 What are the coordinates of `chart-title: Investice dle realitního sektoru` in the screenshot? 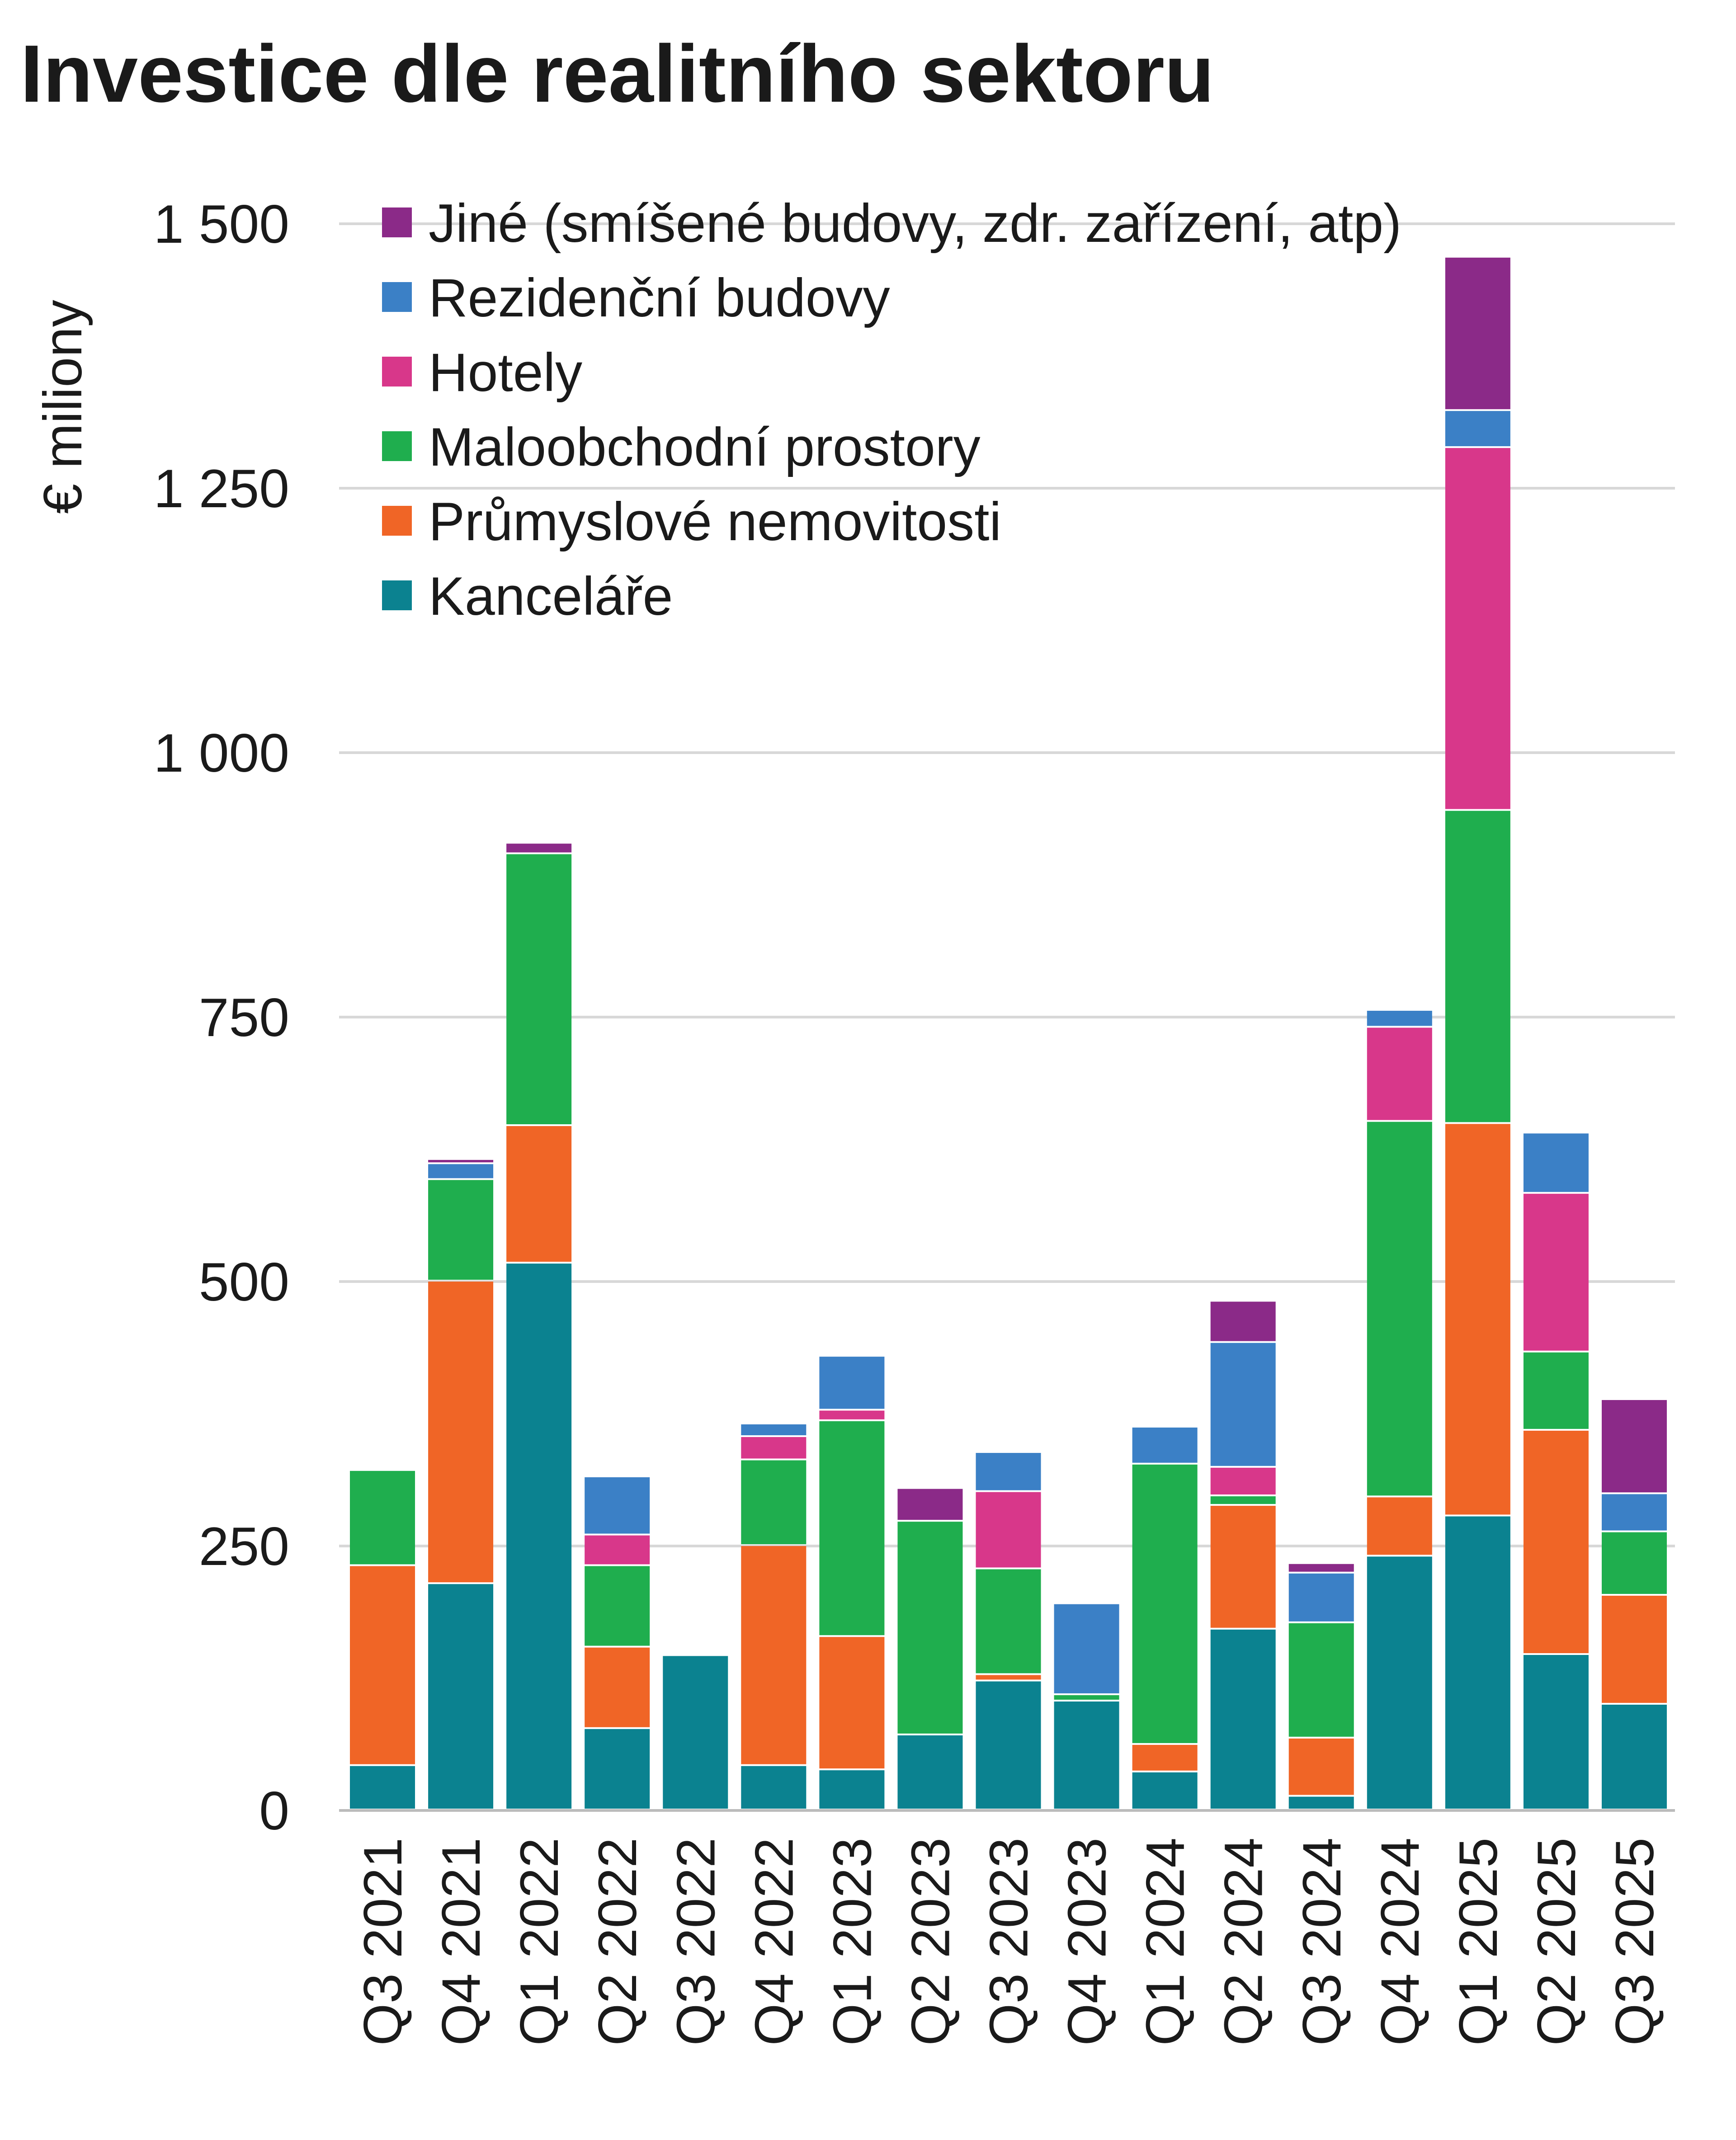 It's located at (617, 73).